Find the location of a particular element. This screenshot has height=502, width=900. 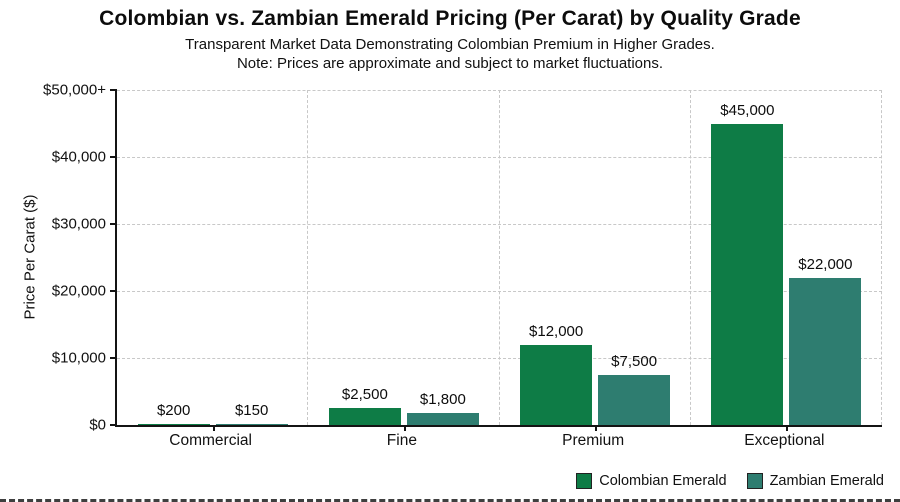

y-tick-label: $20,000 is located at coordinates (78, 291).